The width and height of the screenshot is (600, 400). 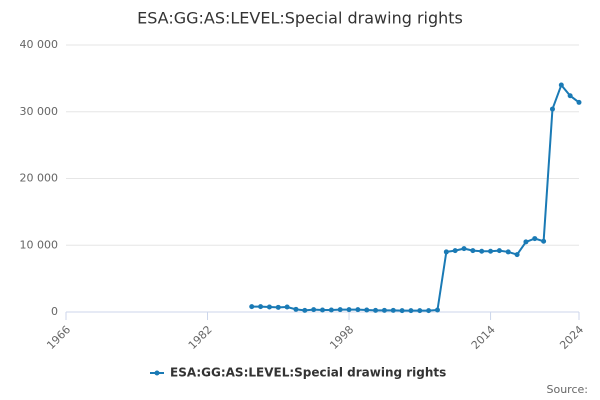 I want to click on legend-label: ESA:GG:AS:LEVEL:Special drawing rights, so click(x=308, y=373).